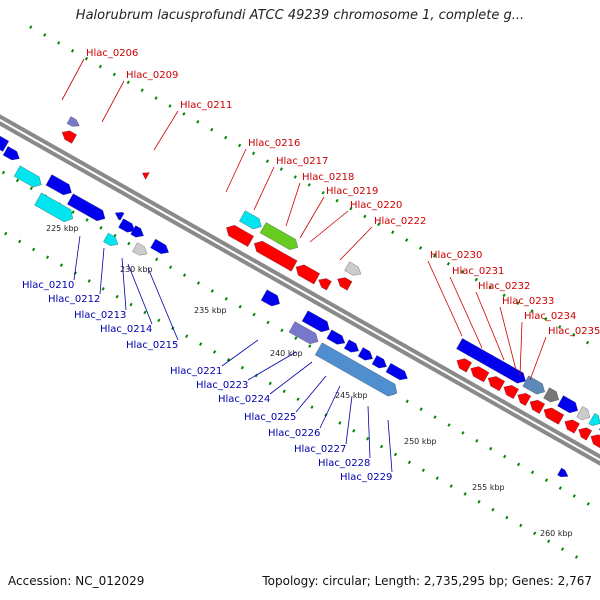  Describe the element at coordinates (351, 395) in the screenshot. I see `tick-label: 245 kbp` at that location.